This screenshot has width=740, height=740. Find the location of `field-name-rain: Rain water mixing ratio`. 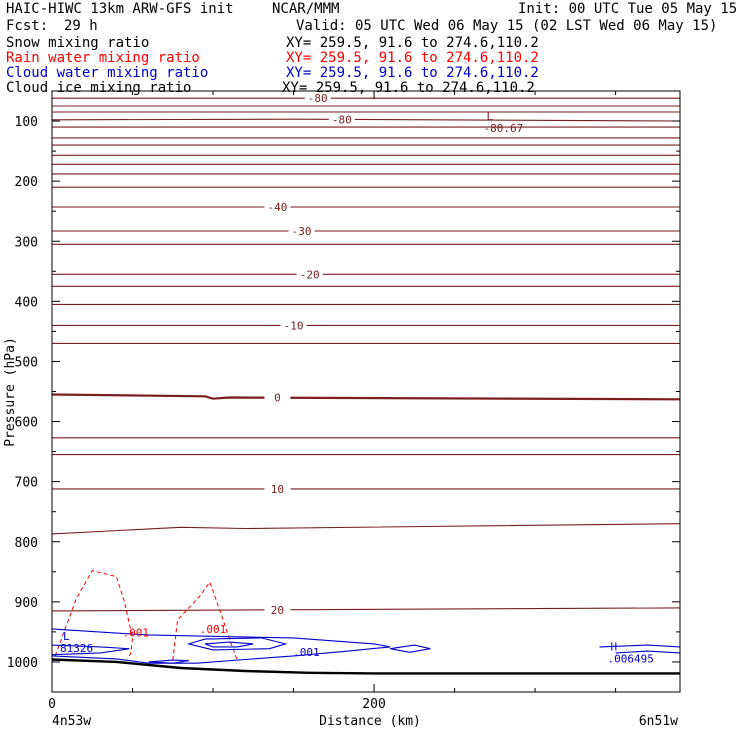

field-name-rain: Rain water mixing ratio is located at coordinates (103, 58).